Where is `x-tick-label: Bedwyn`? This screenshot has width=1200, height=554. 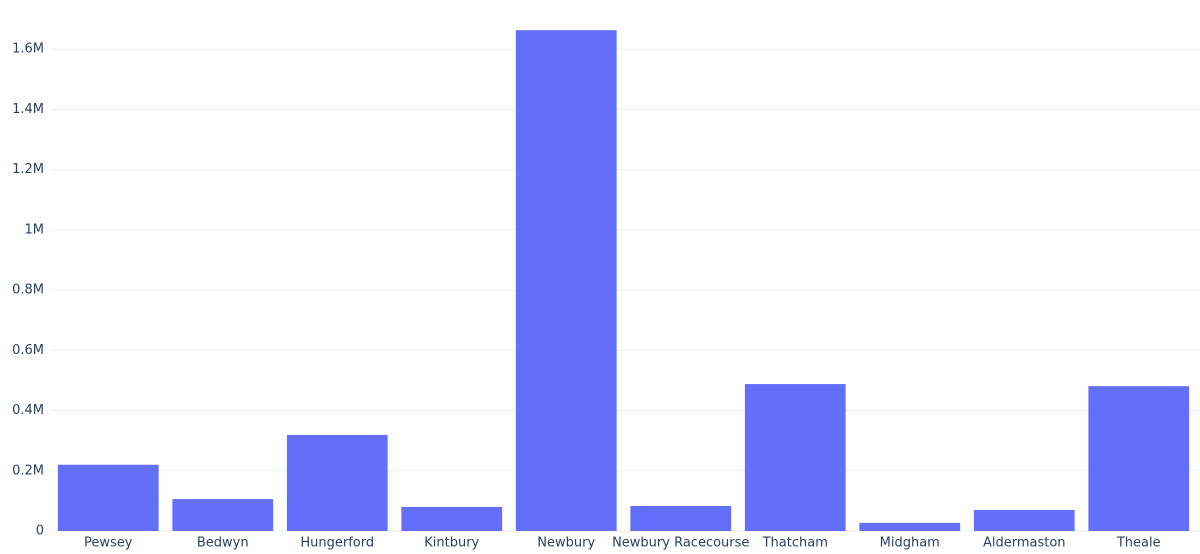 x-tick-label: Bedwyn is located at coordinates (223, 543).